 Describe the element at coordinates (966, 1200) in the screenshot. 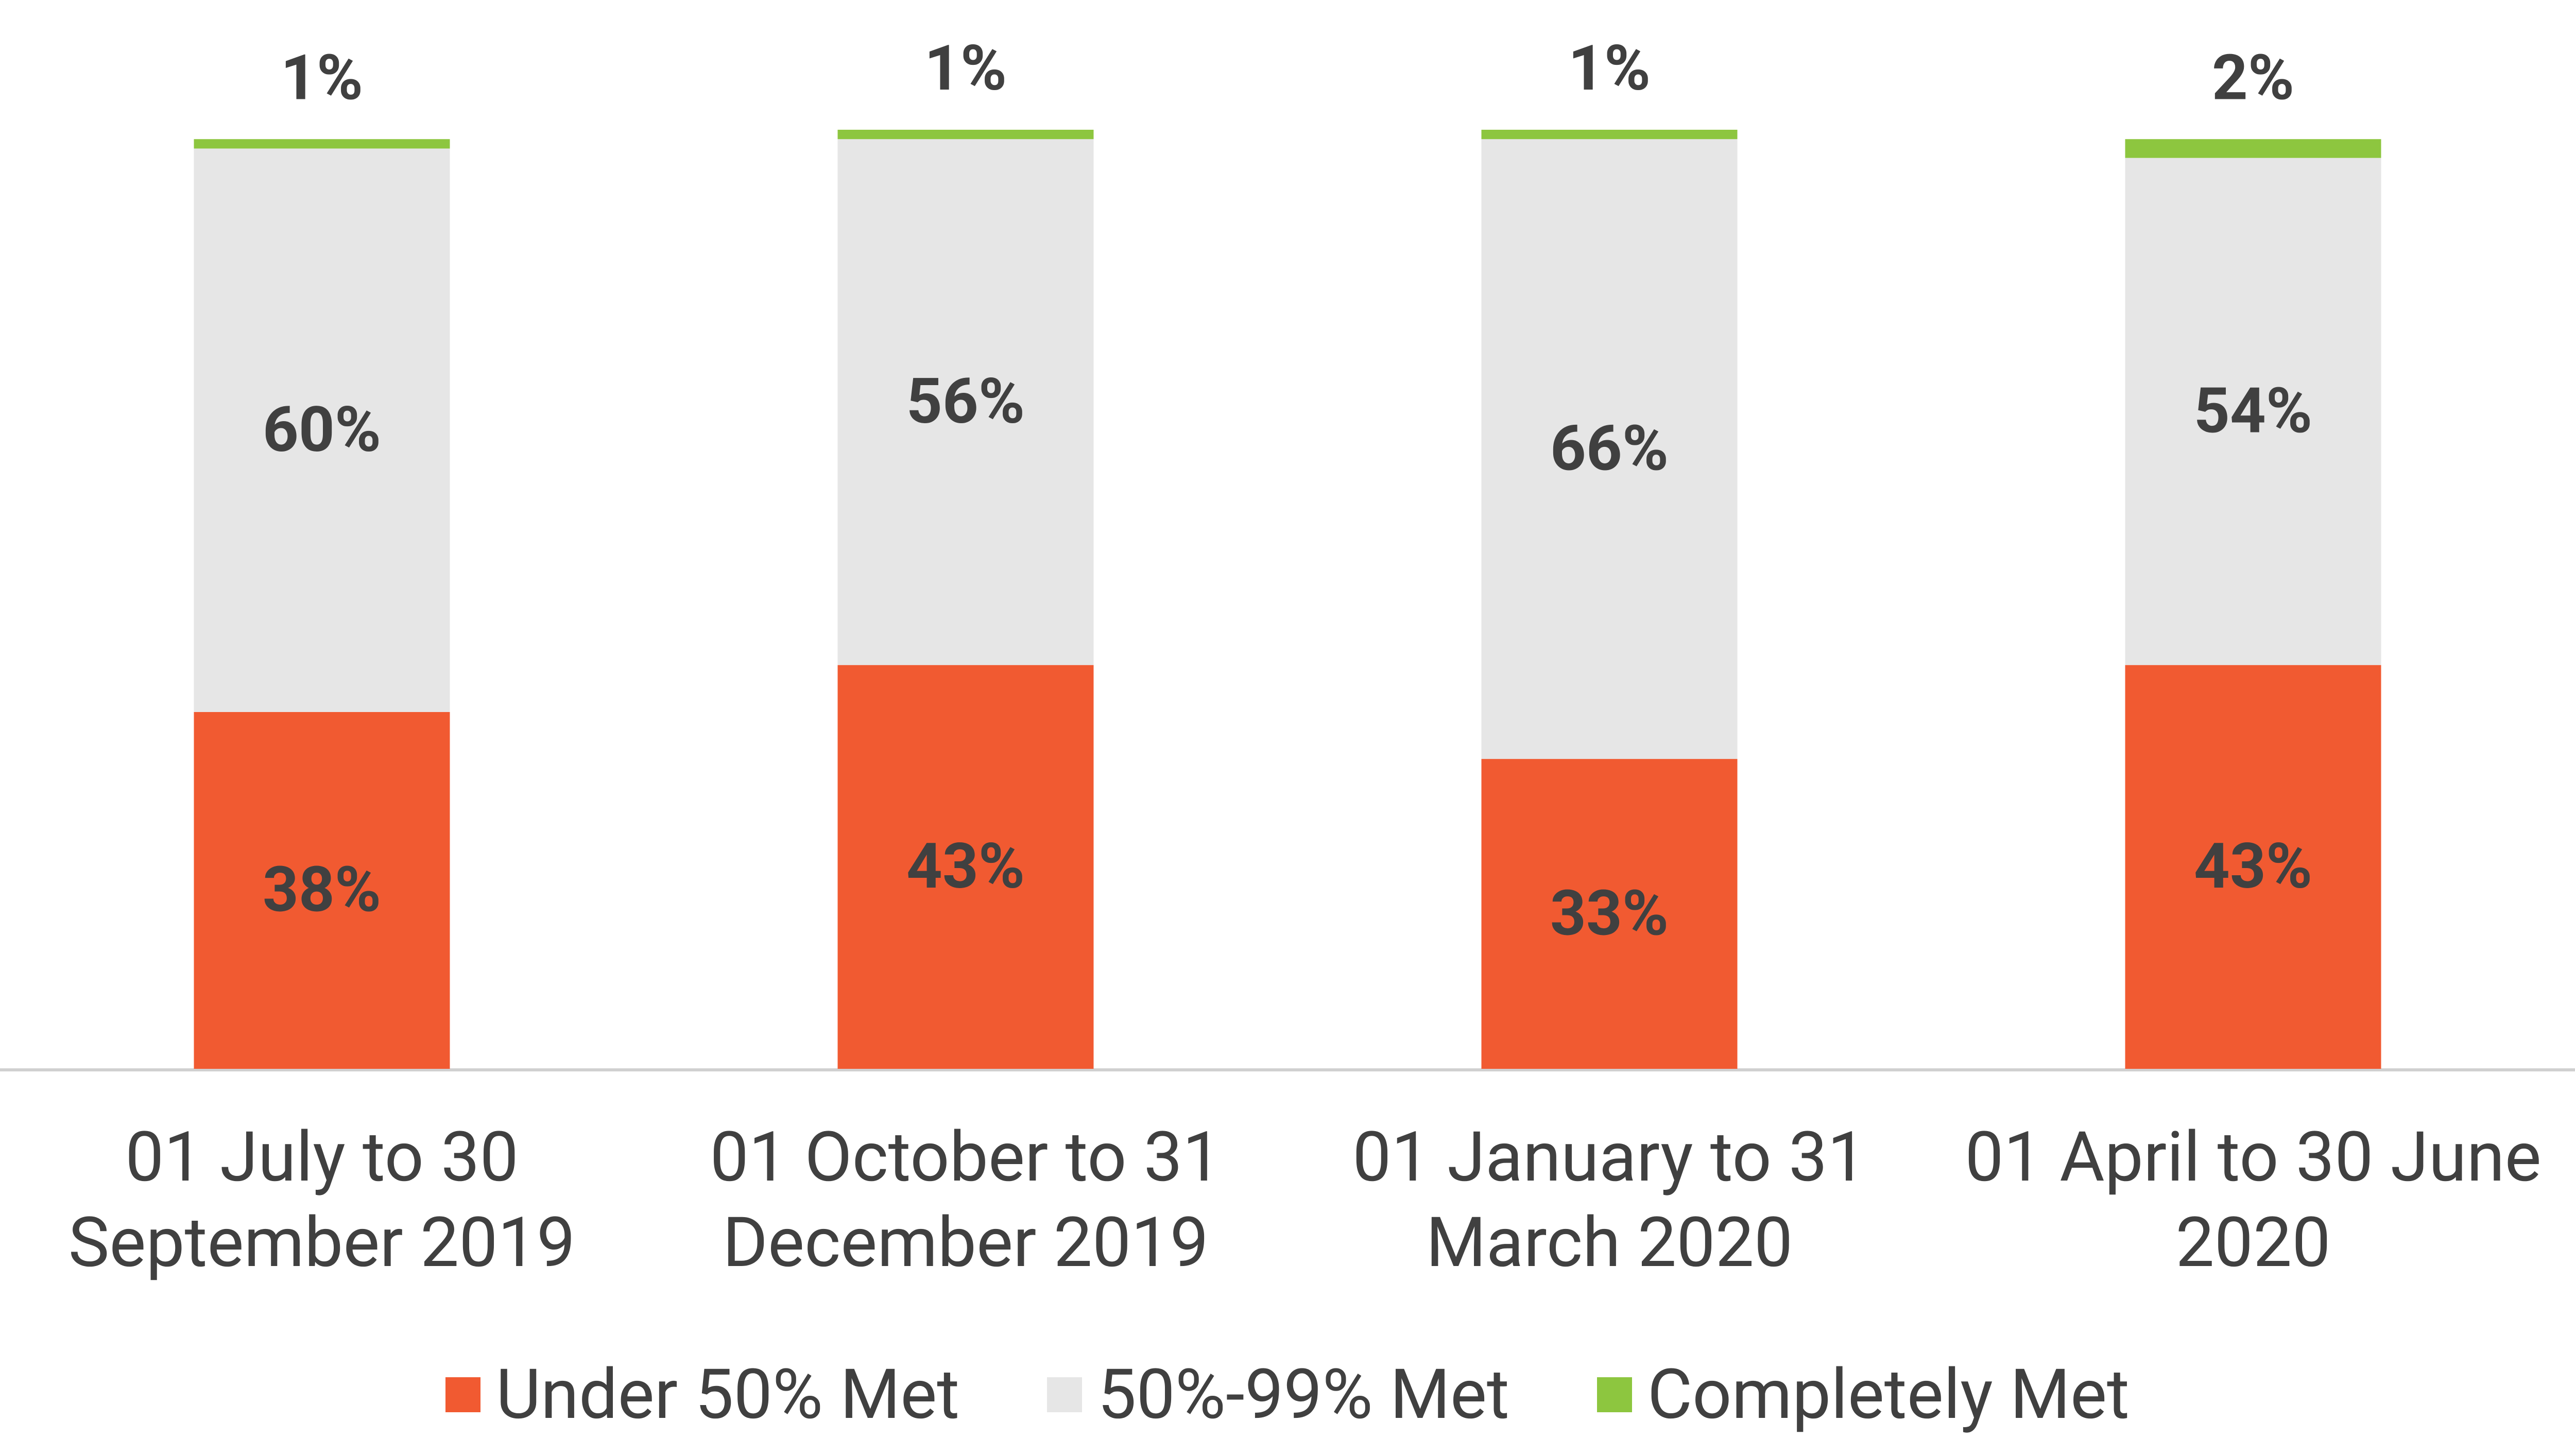

I see `x-tick-label: 01 October to 31 December 2019` at that location.